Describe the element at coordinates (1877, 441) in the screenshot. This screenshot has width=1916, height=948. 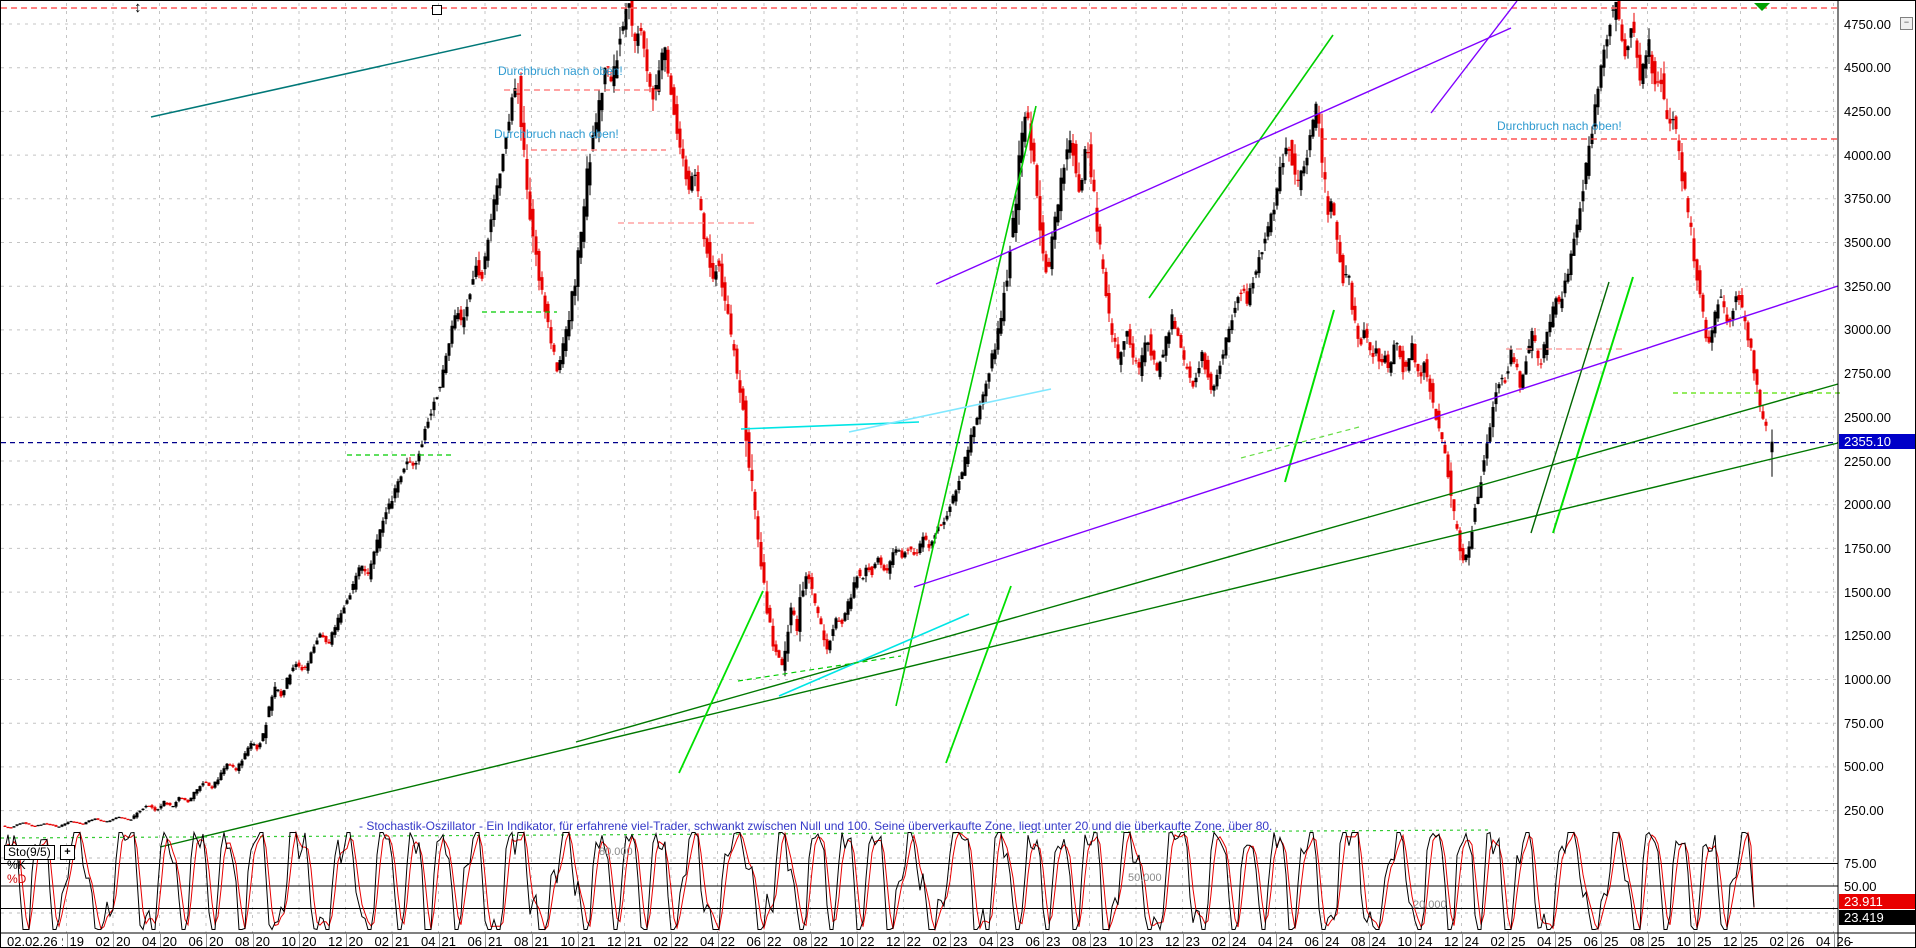
I see `last-price-badge: 2355.10` at that location.